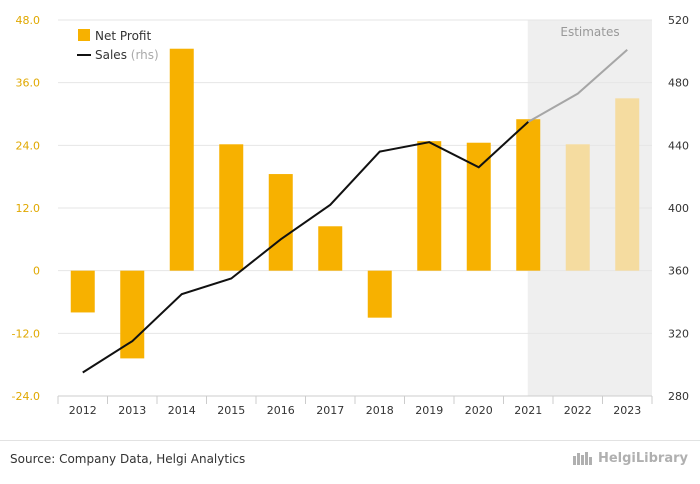 The image size is (700, 484). Describe the element at coordinates (182, 410) in the screenshot. I see `x-tick-label: 2014` at that location.